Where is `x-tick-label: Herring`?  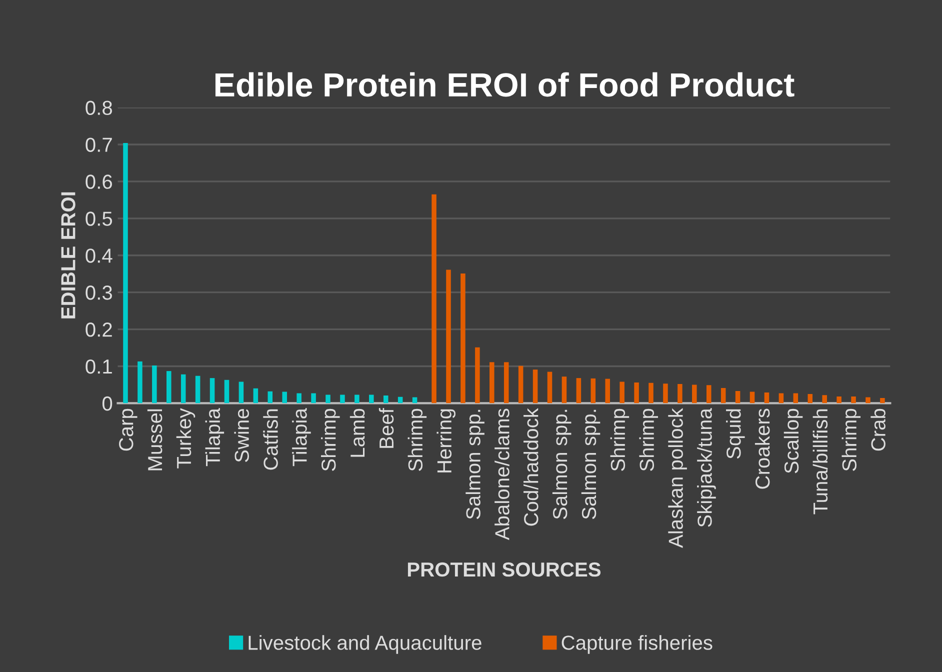 x-tick-label: Herring is located at coordinates (446, 440).